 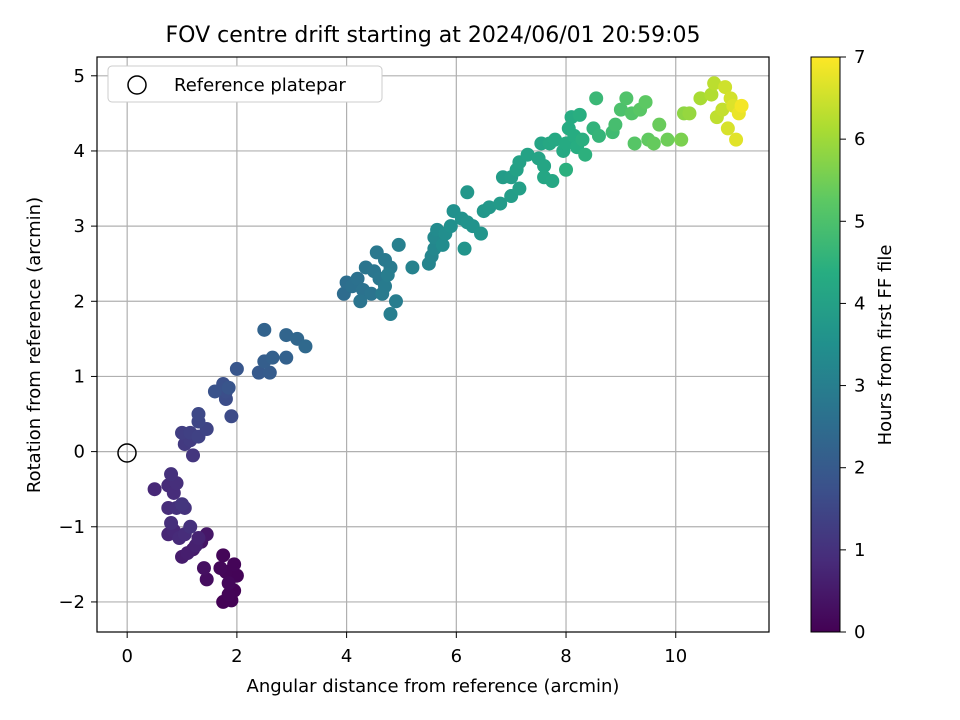 I want to click on colorbar: 0 1 2 3 4 5 6 7 Hours from first FF file, so click(x=853, y=345).